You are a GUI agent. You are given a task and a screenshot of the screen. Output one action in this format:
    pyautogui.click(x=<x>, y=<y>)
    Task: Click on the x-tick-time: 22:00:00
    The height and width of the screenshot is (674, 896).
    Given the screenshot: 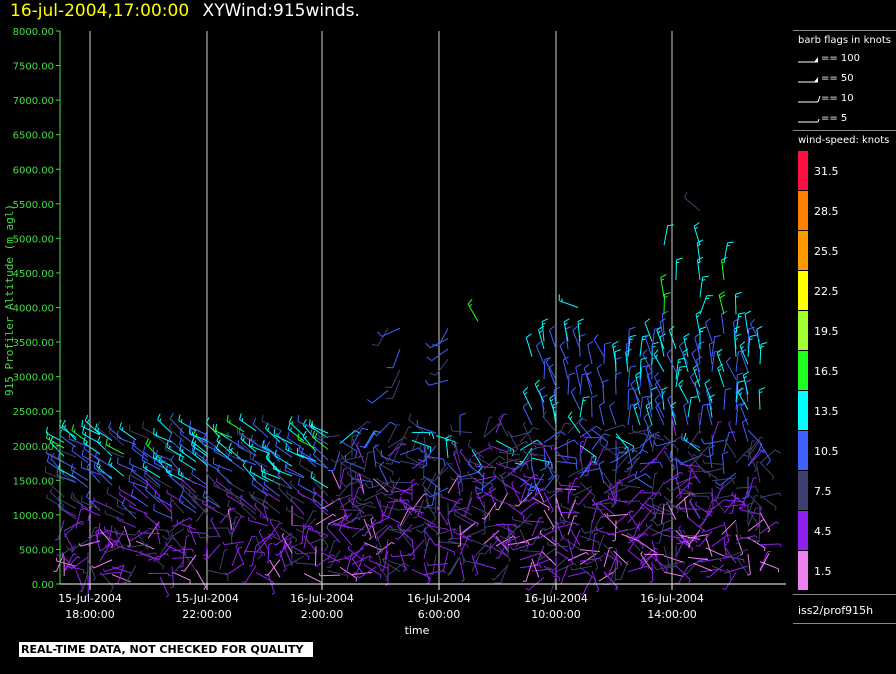 What is the action you would take?
    pyautogui.click(x=206, y=614)
    